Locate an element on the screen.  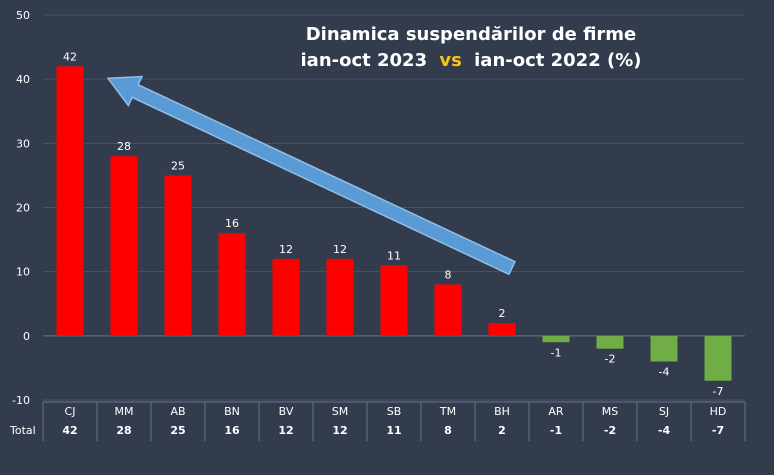
x-tick-label: MS is located at coordinates (610, 411).